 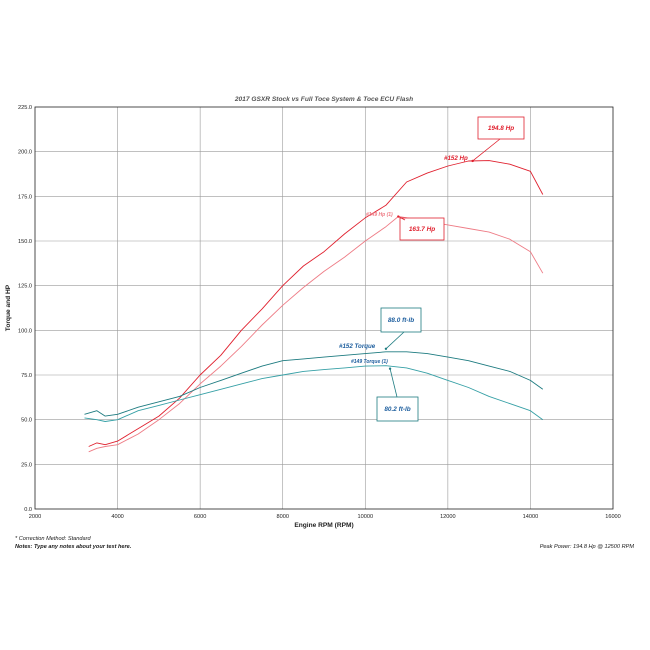 I want to click on annotation-peak-torque-152-arrow-tip, so click(x=386, y=348).